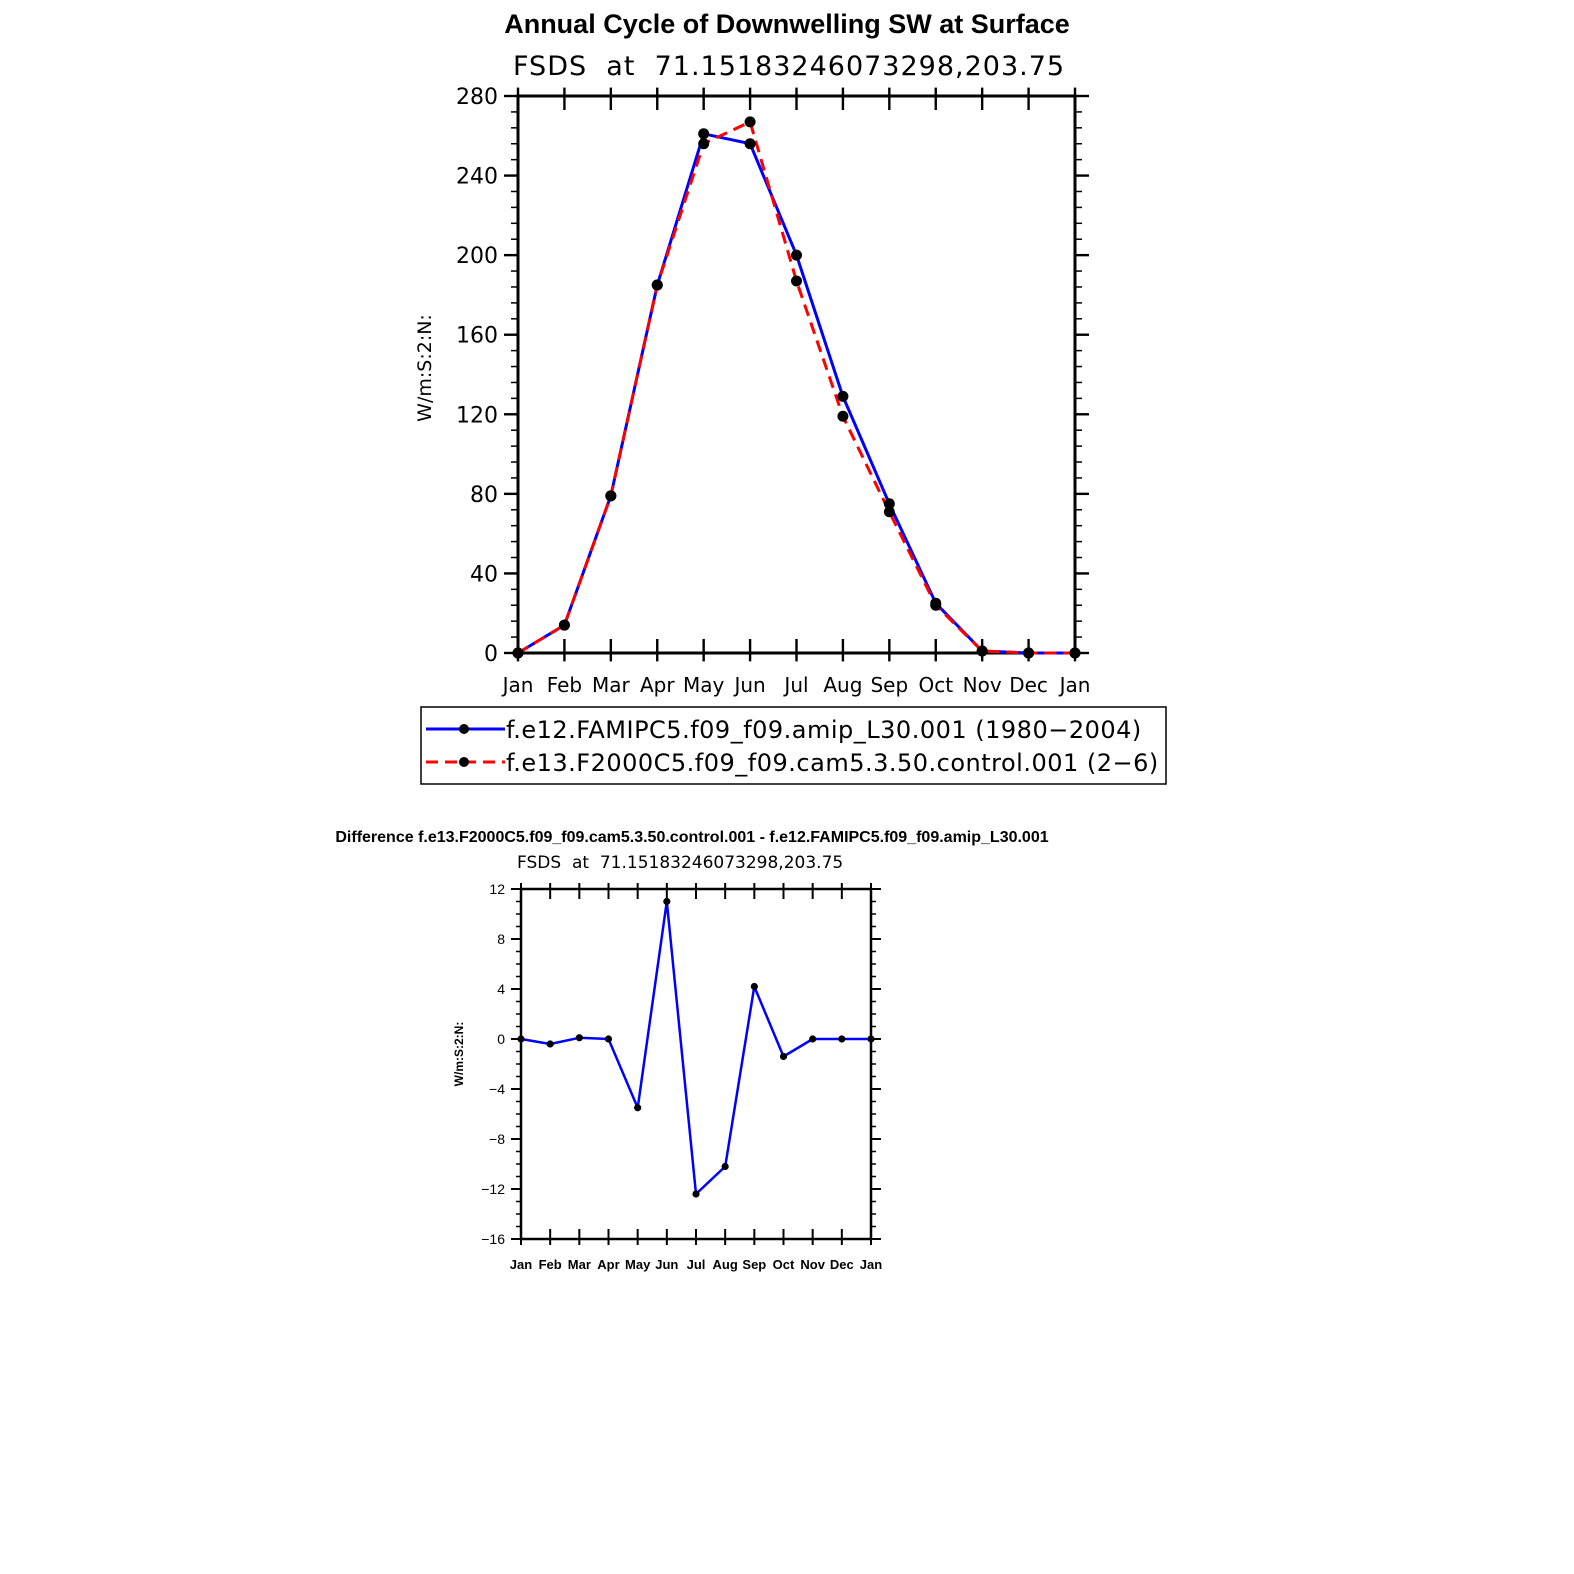 The image size is (1574, 1574). Describe the element at coordinates (477, 415) in the screenshot. I see `y-tick-label: 120` at that location.